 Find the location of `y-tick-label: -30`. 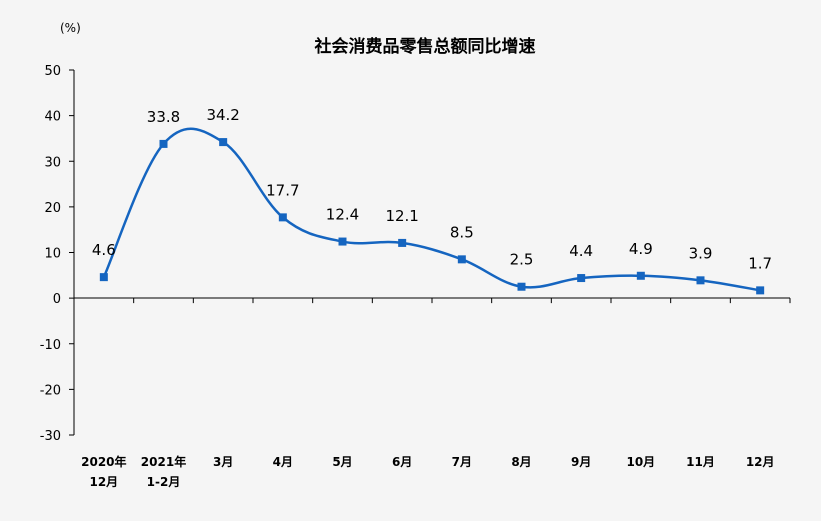

y-tick-label: -30 is located at coordinates (50, 436).